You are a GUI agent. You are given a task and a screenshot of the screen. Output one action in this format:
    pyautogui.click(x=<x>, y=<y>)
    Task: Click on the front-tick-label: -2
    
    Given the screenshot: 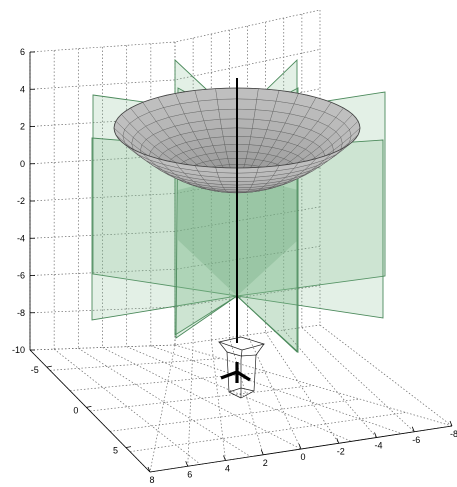 What is the action you would take?
    pyautogui.click(x=341, y=451)
    